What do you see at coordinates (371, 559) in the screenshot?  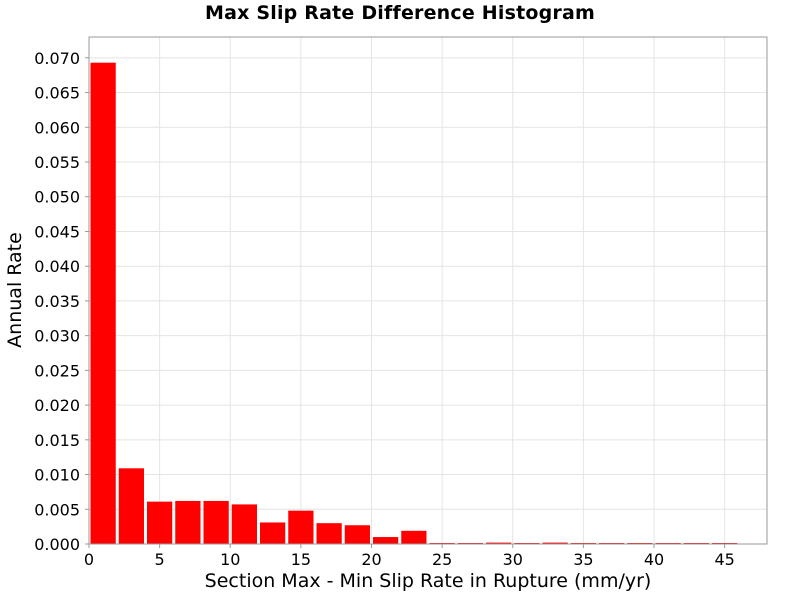 I see `x-tick-label: 20` at bounding box center [371, 559].